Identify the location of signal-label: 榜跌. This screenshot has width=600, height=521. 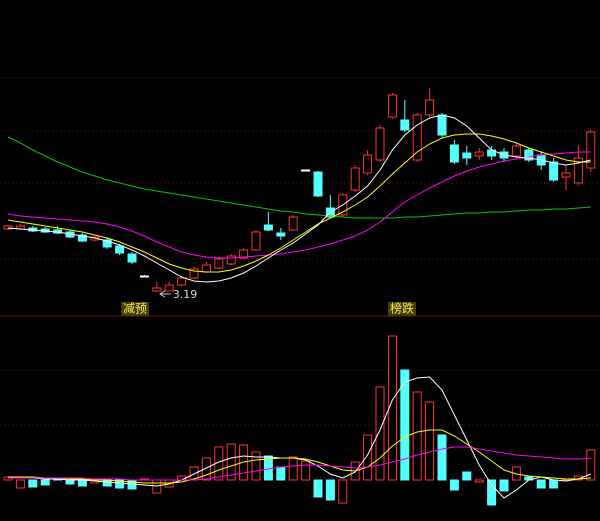
(402, 308).